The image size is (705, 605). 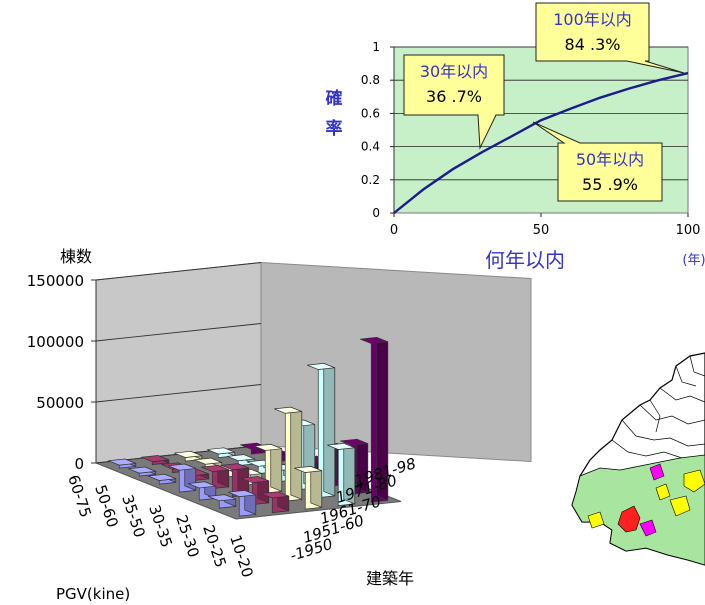 I want to click on pgv-axis-label: PGV(kine), so click(x=93, y=594).